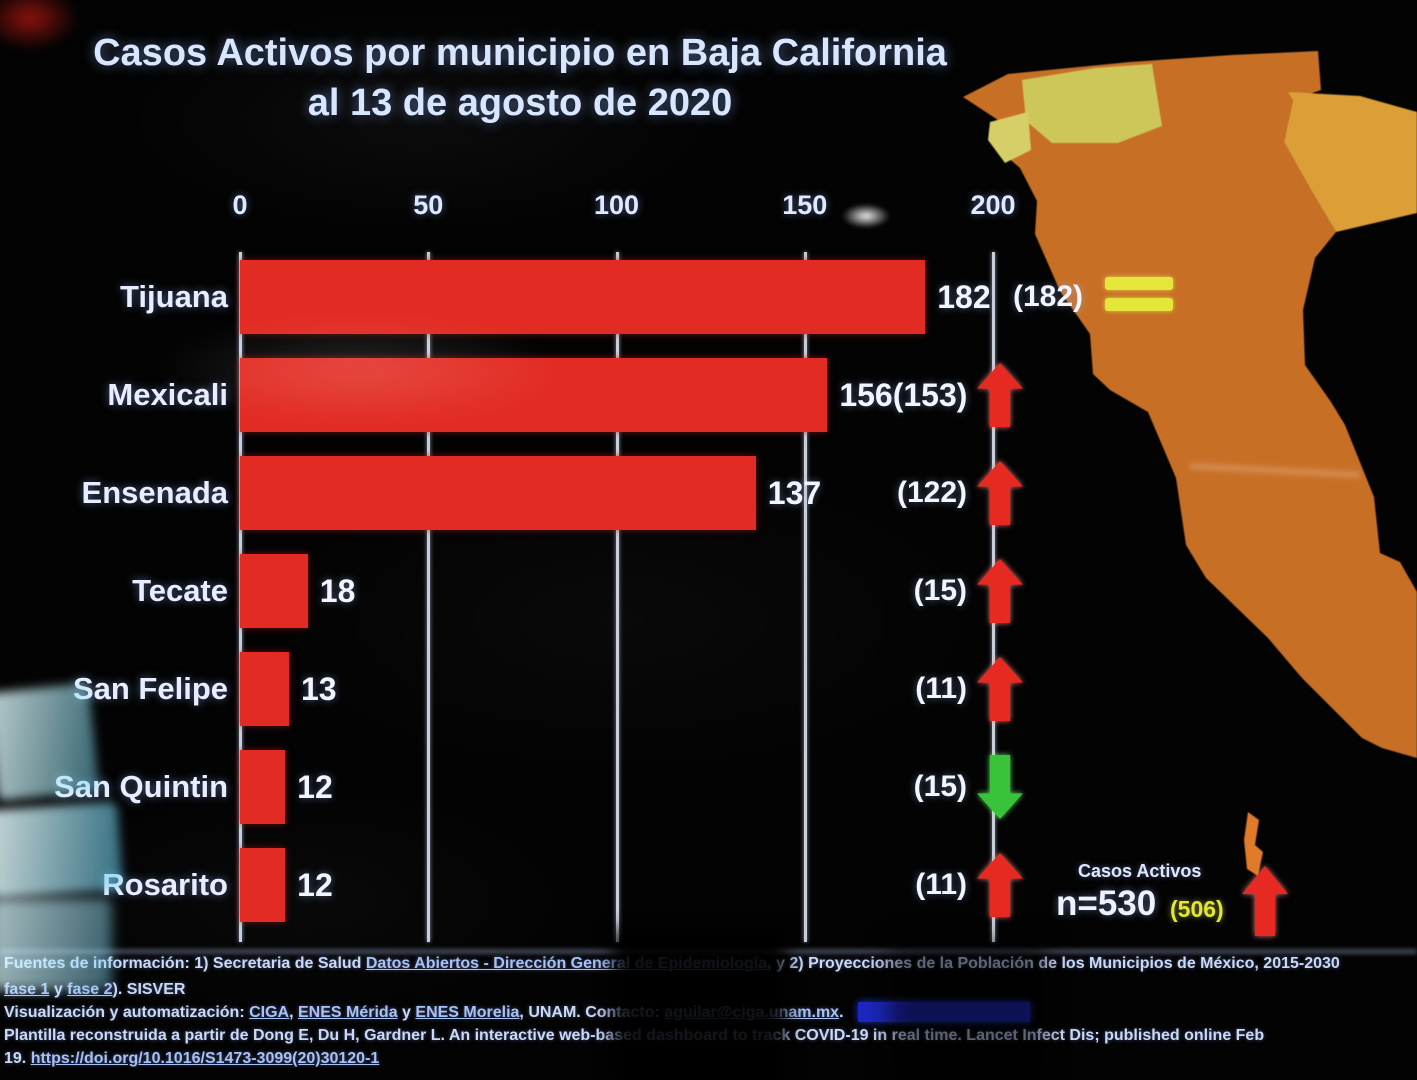 The height and width of the screenshot is (1080, 1417). I want to click on source-text: 19., so click(17, 1058).